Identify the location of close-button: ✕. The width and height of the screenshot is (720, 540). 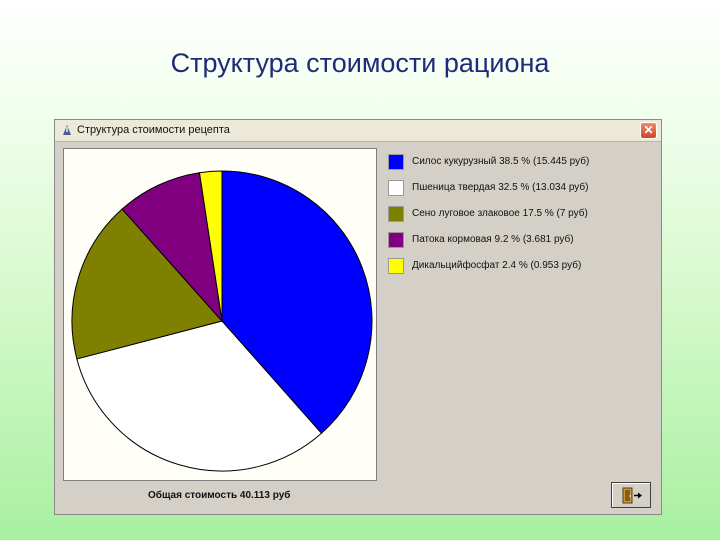
(648, 130).